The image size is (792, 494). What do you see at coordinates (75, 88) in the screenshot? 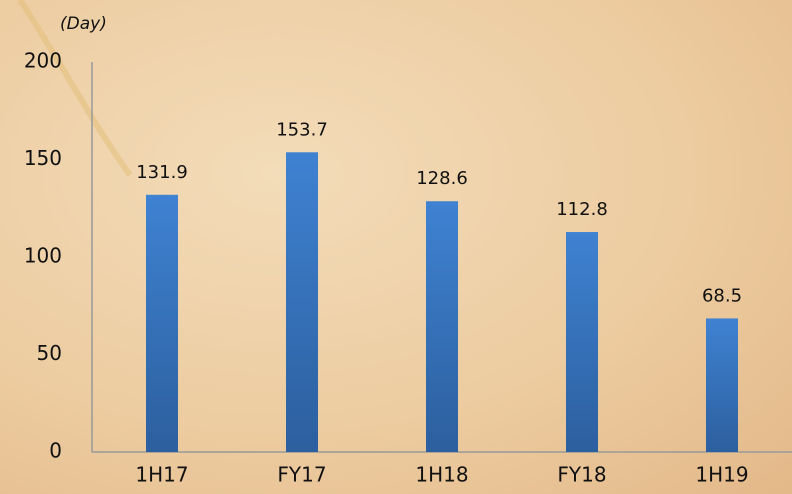
I see `decoration` at bounding box center [75, 88].